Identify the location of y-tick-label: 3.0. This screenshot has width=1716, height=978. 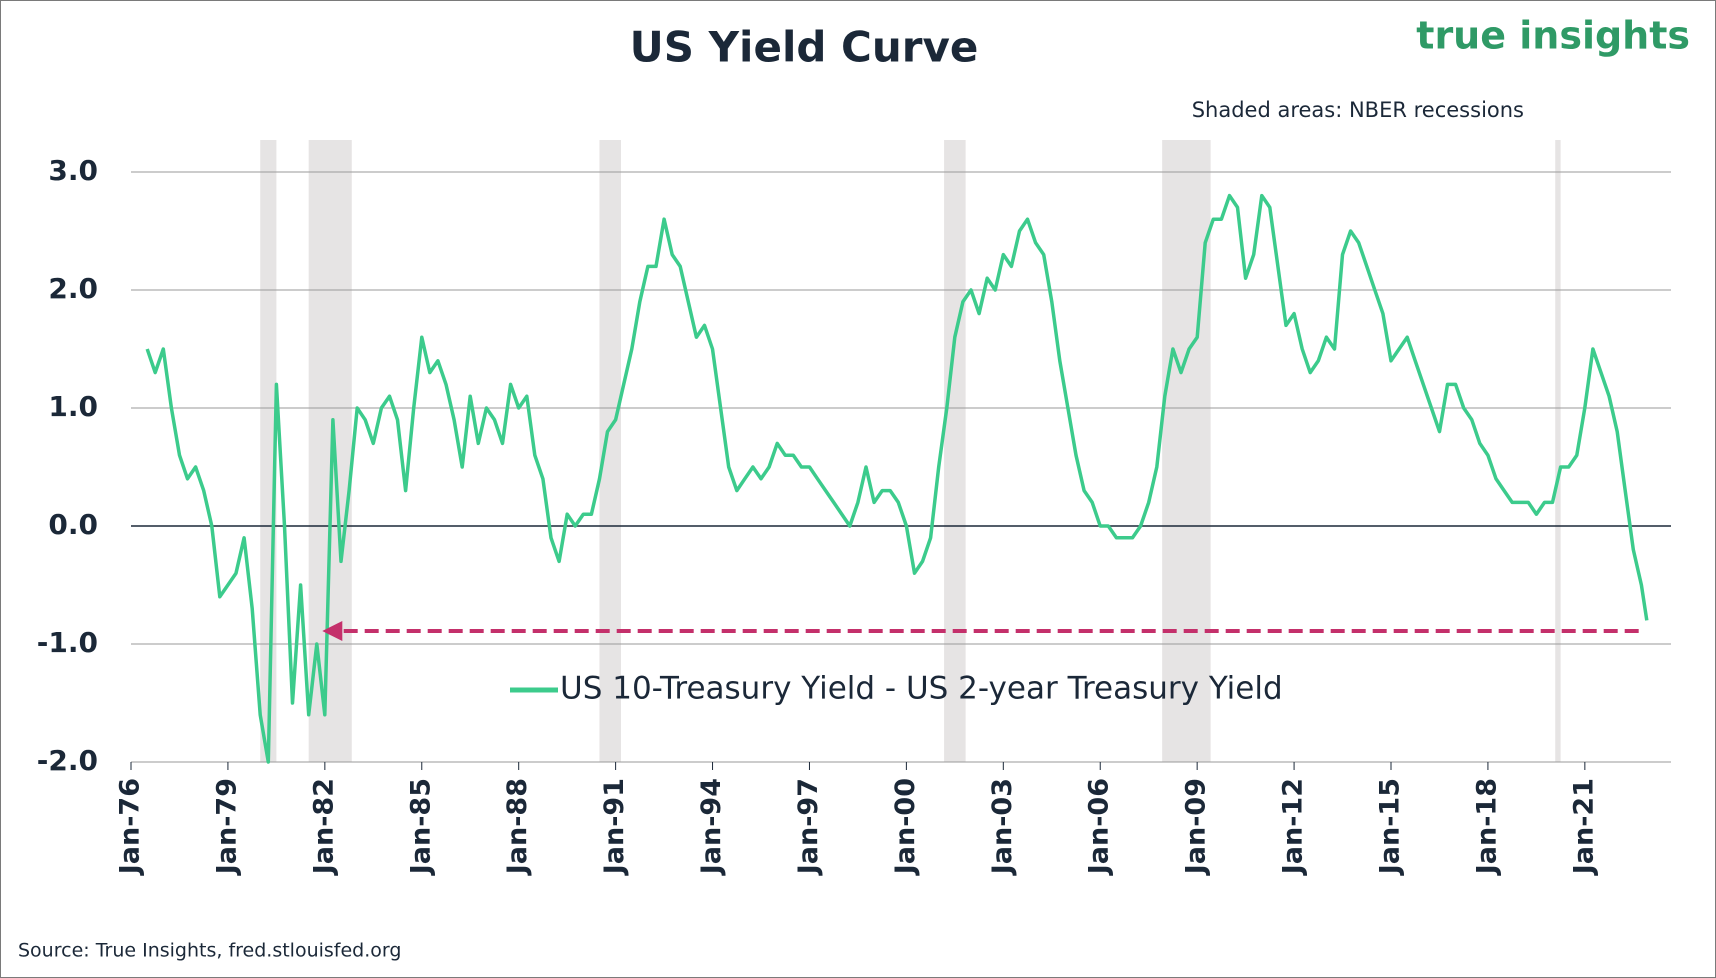
(73, 170).